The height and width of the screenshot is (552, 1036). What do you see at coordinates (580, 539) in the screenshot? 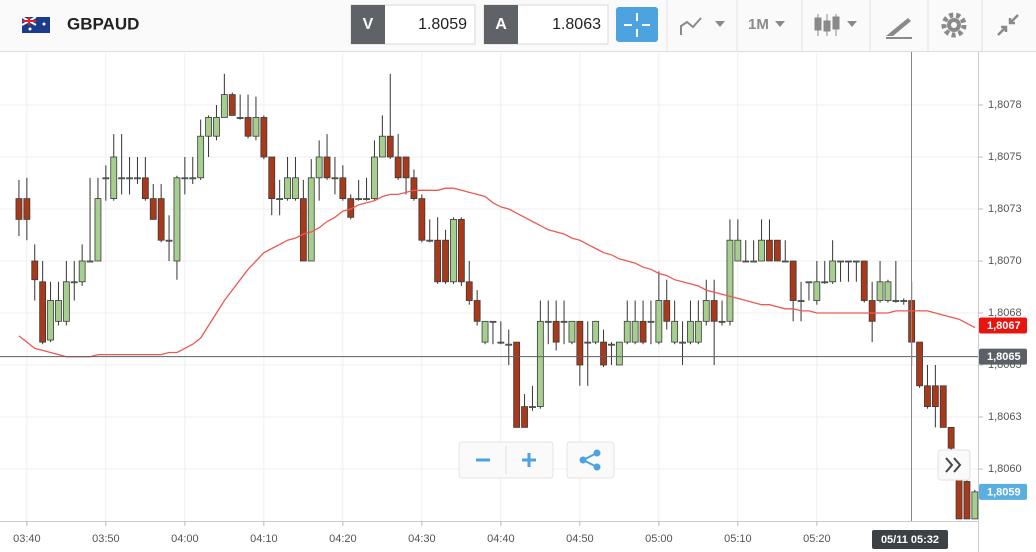
I see `x-tick-label: 04:50` at bounding box center [580, 539].